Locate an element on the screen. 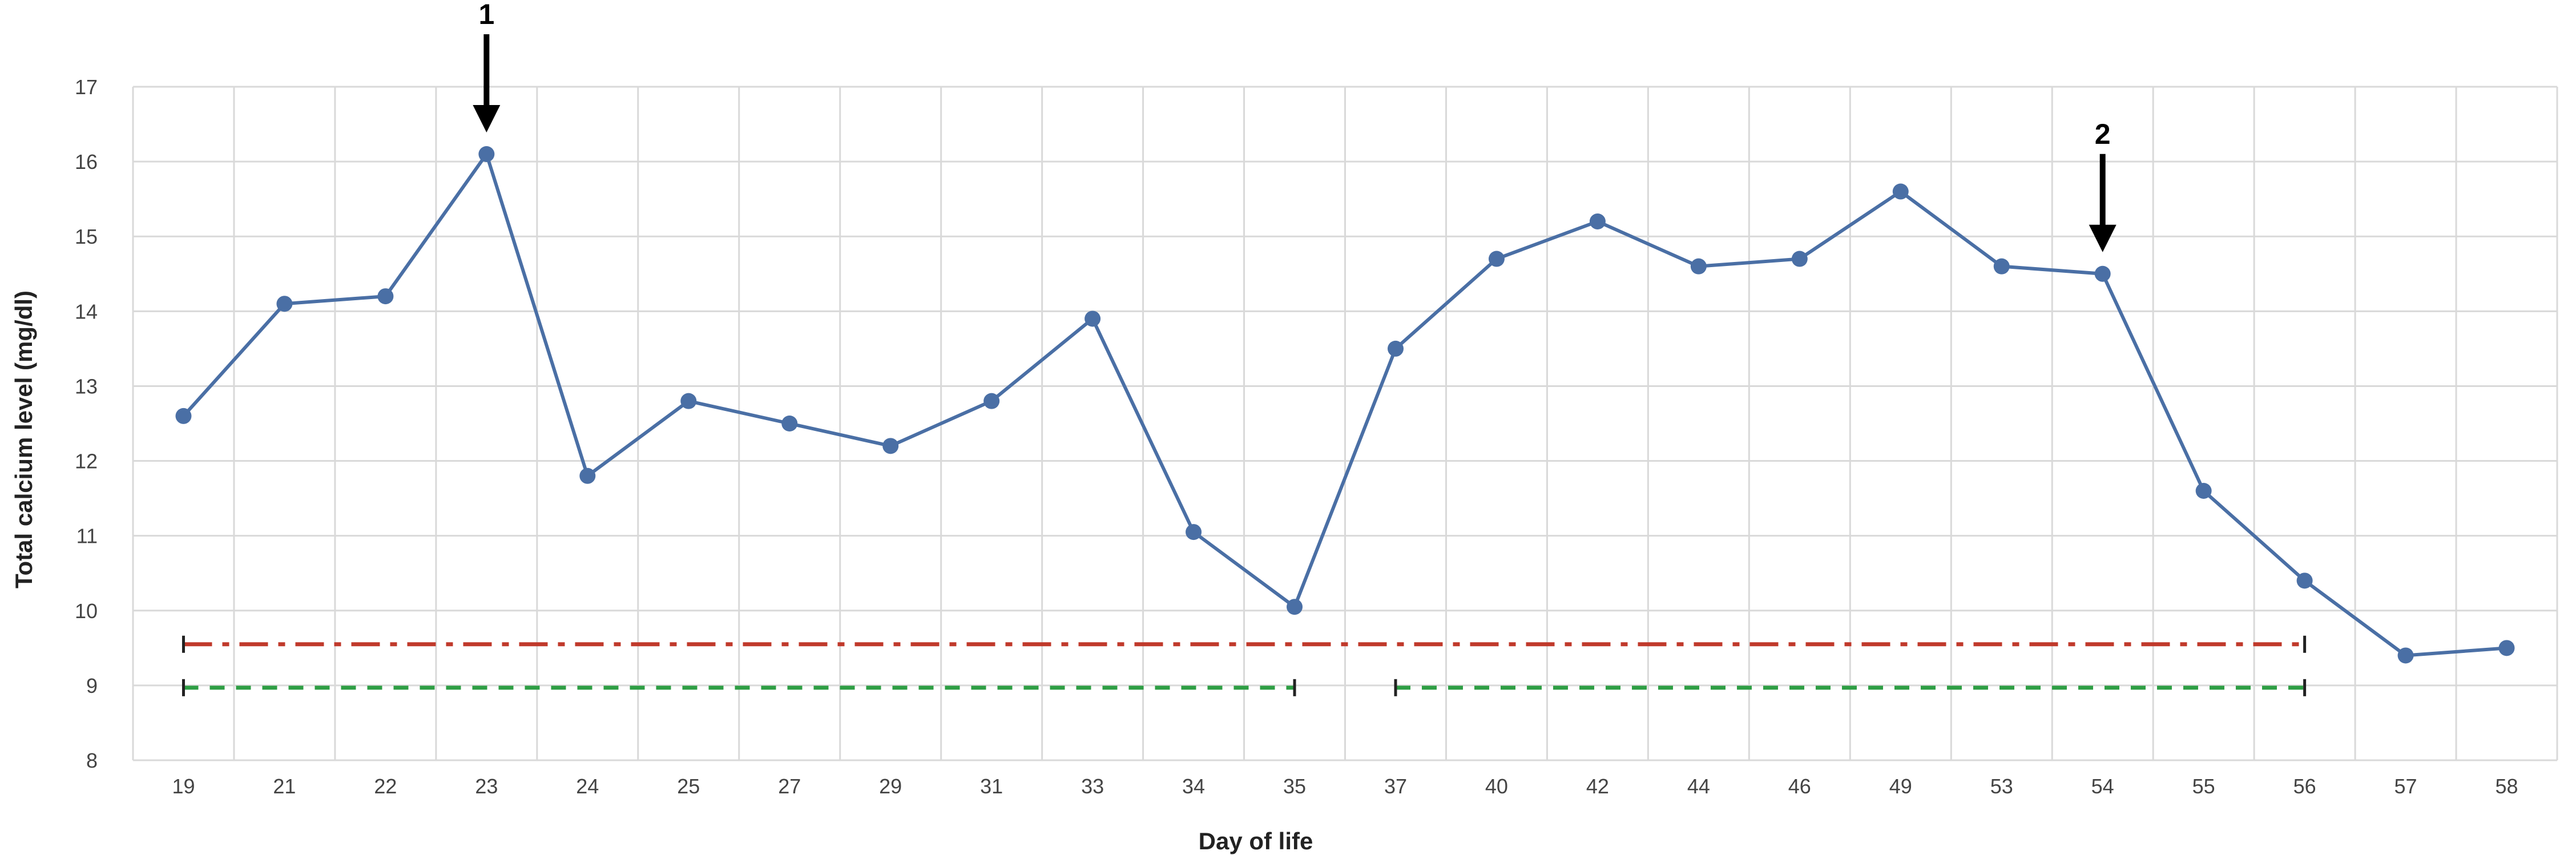  y-tick-labels: 8 9 10 11 12 13 14 15 16 17 is located at coordinates (87, 423).